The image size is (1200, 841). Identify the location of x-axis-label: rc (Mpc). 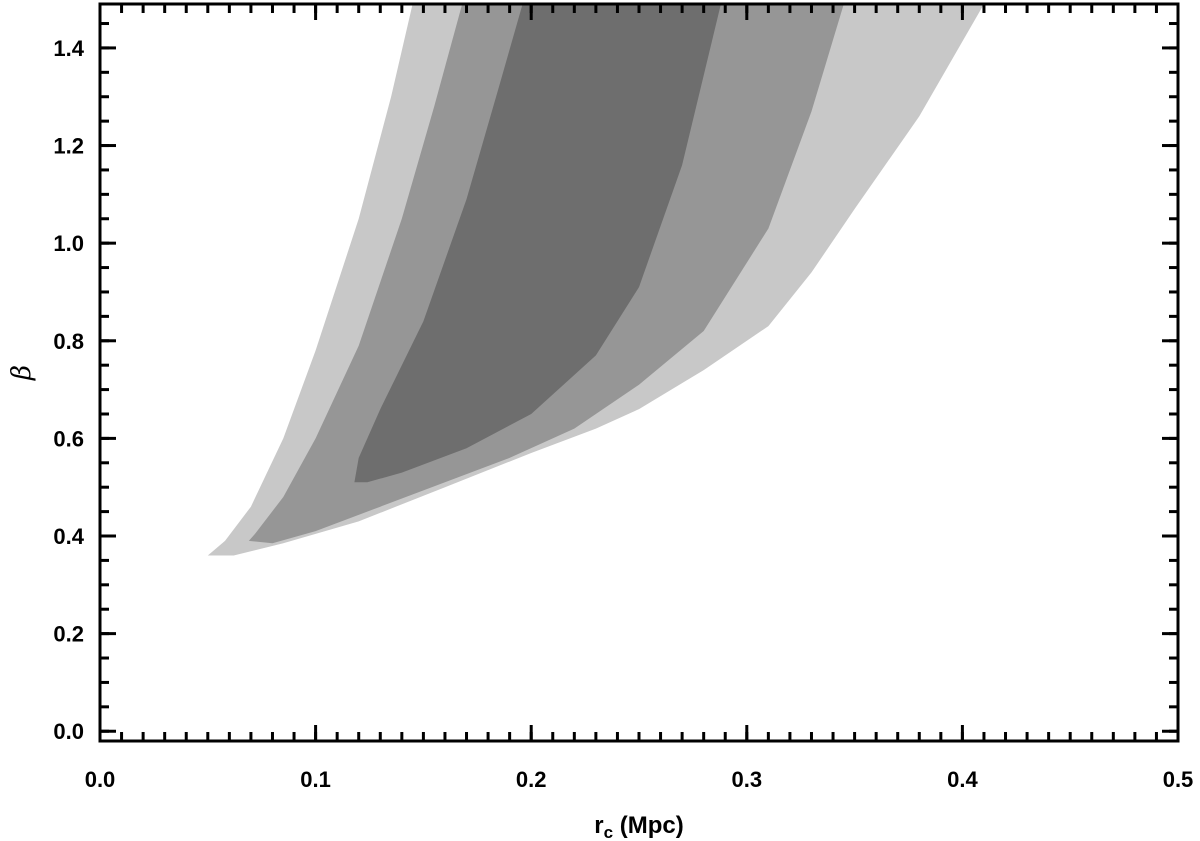
(638, 826).